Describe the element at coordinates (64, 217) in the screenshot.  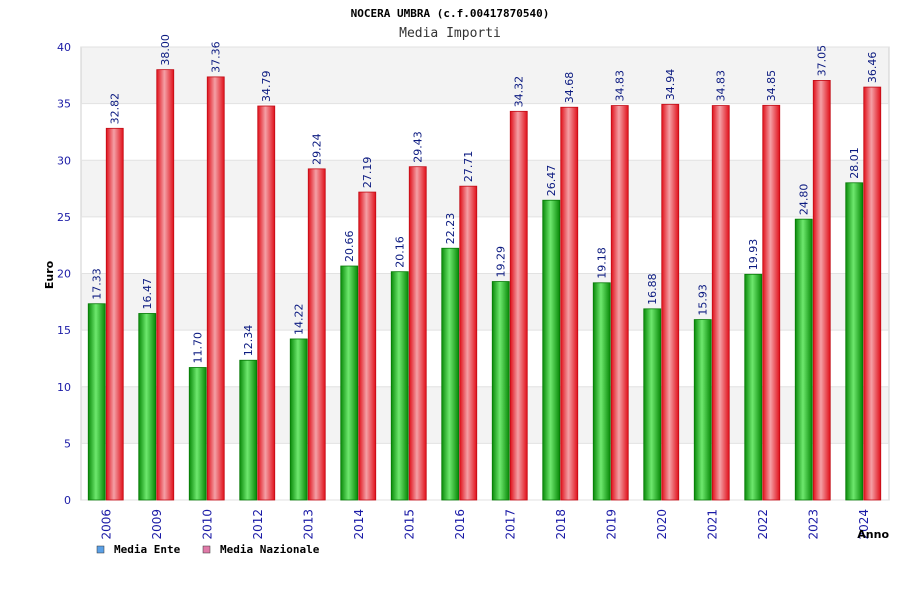
I see `y-tick-label: 25` at that location.